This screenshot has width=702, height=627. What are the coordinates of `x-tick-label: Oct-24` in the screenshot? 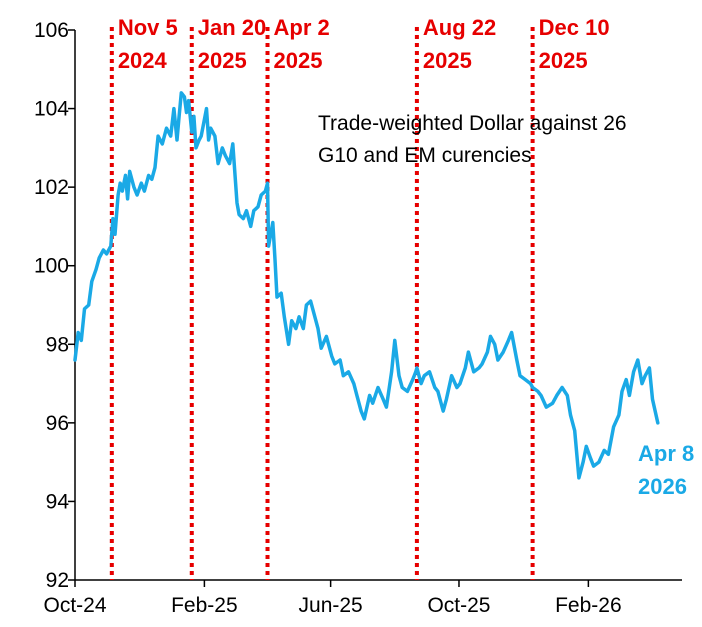 It's located at (74, 605).